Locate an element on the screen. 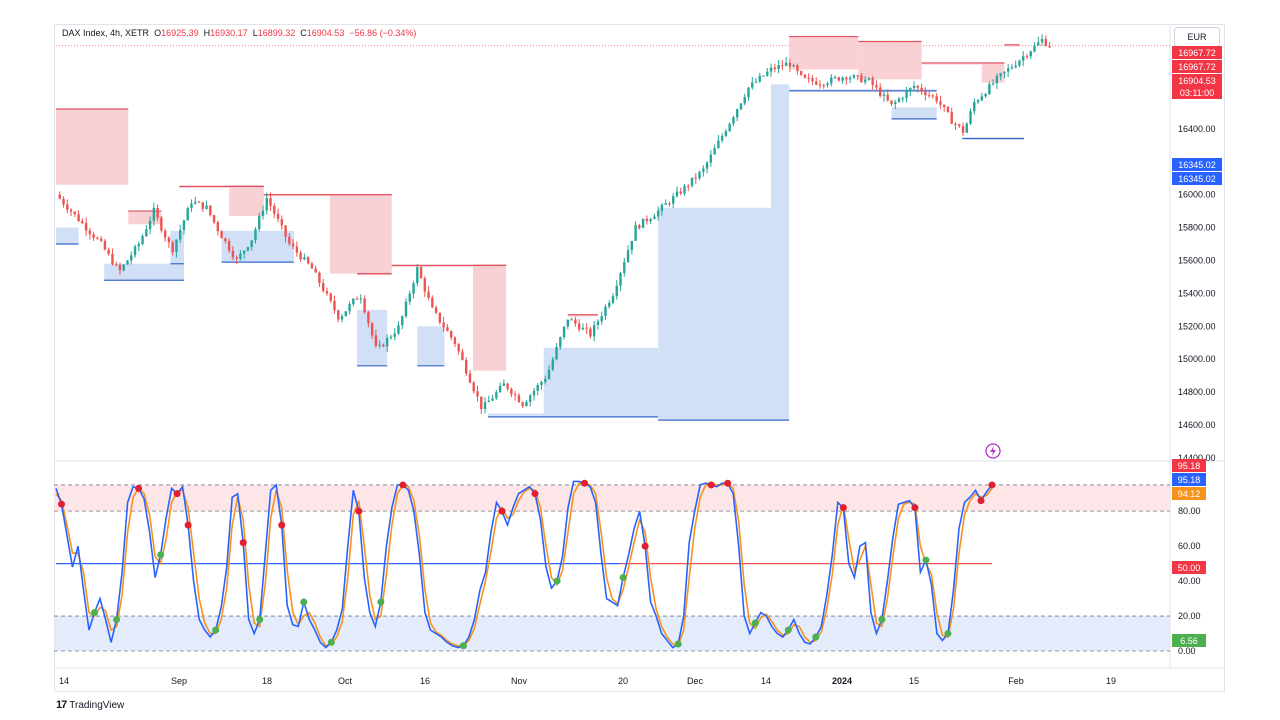  time-tick-label: 16 is located at coordinates (425, 681).